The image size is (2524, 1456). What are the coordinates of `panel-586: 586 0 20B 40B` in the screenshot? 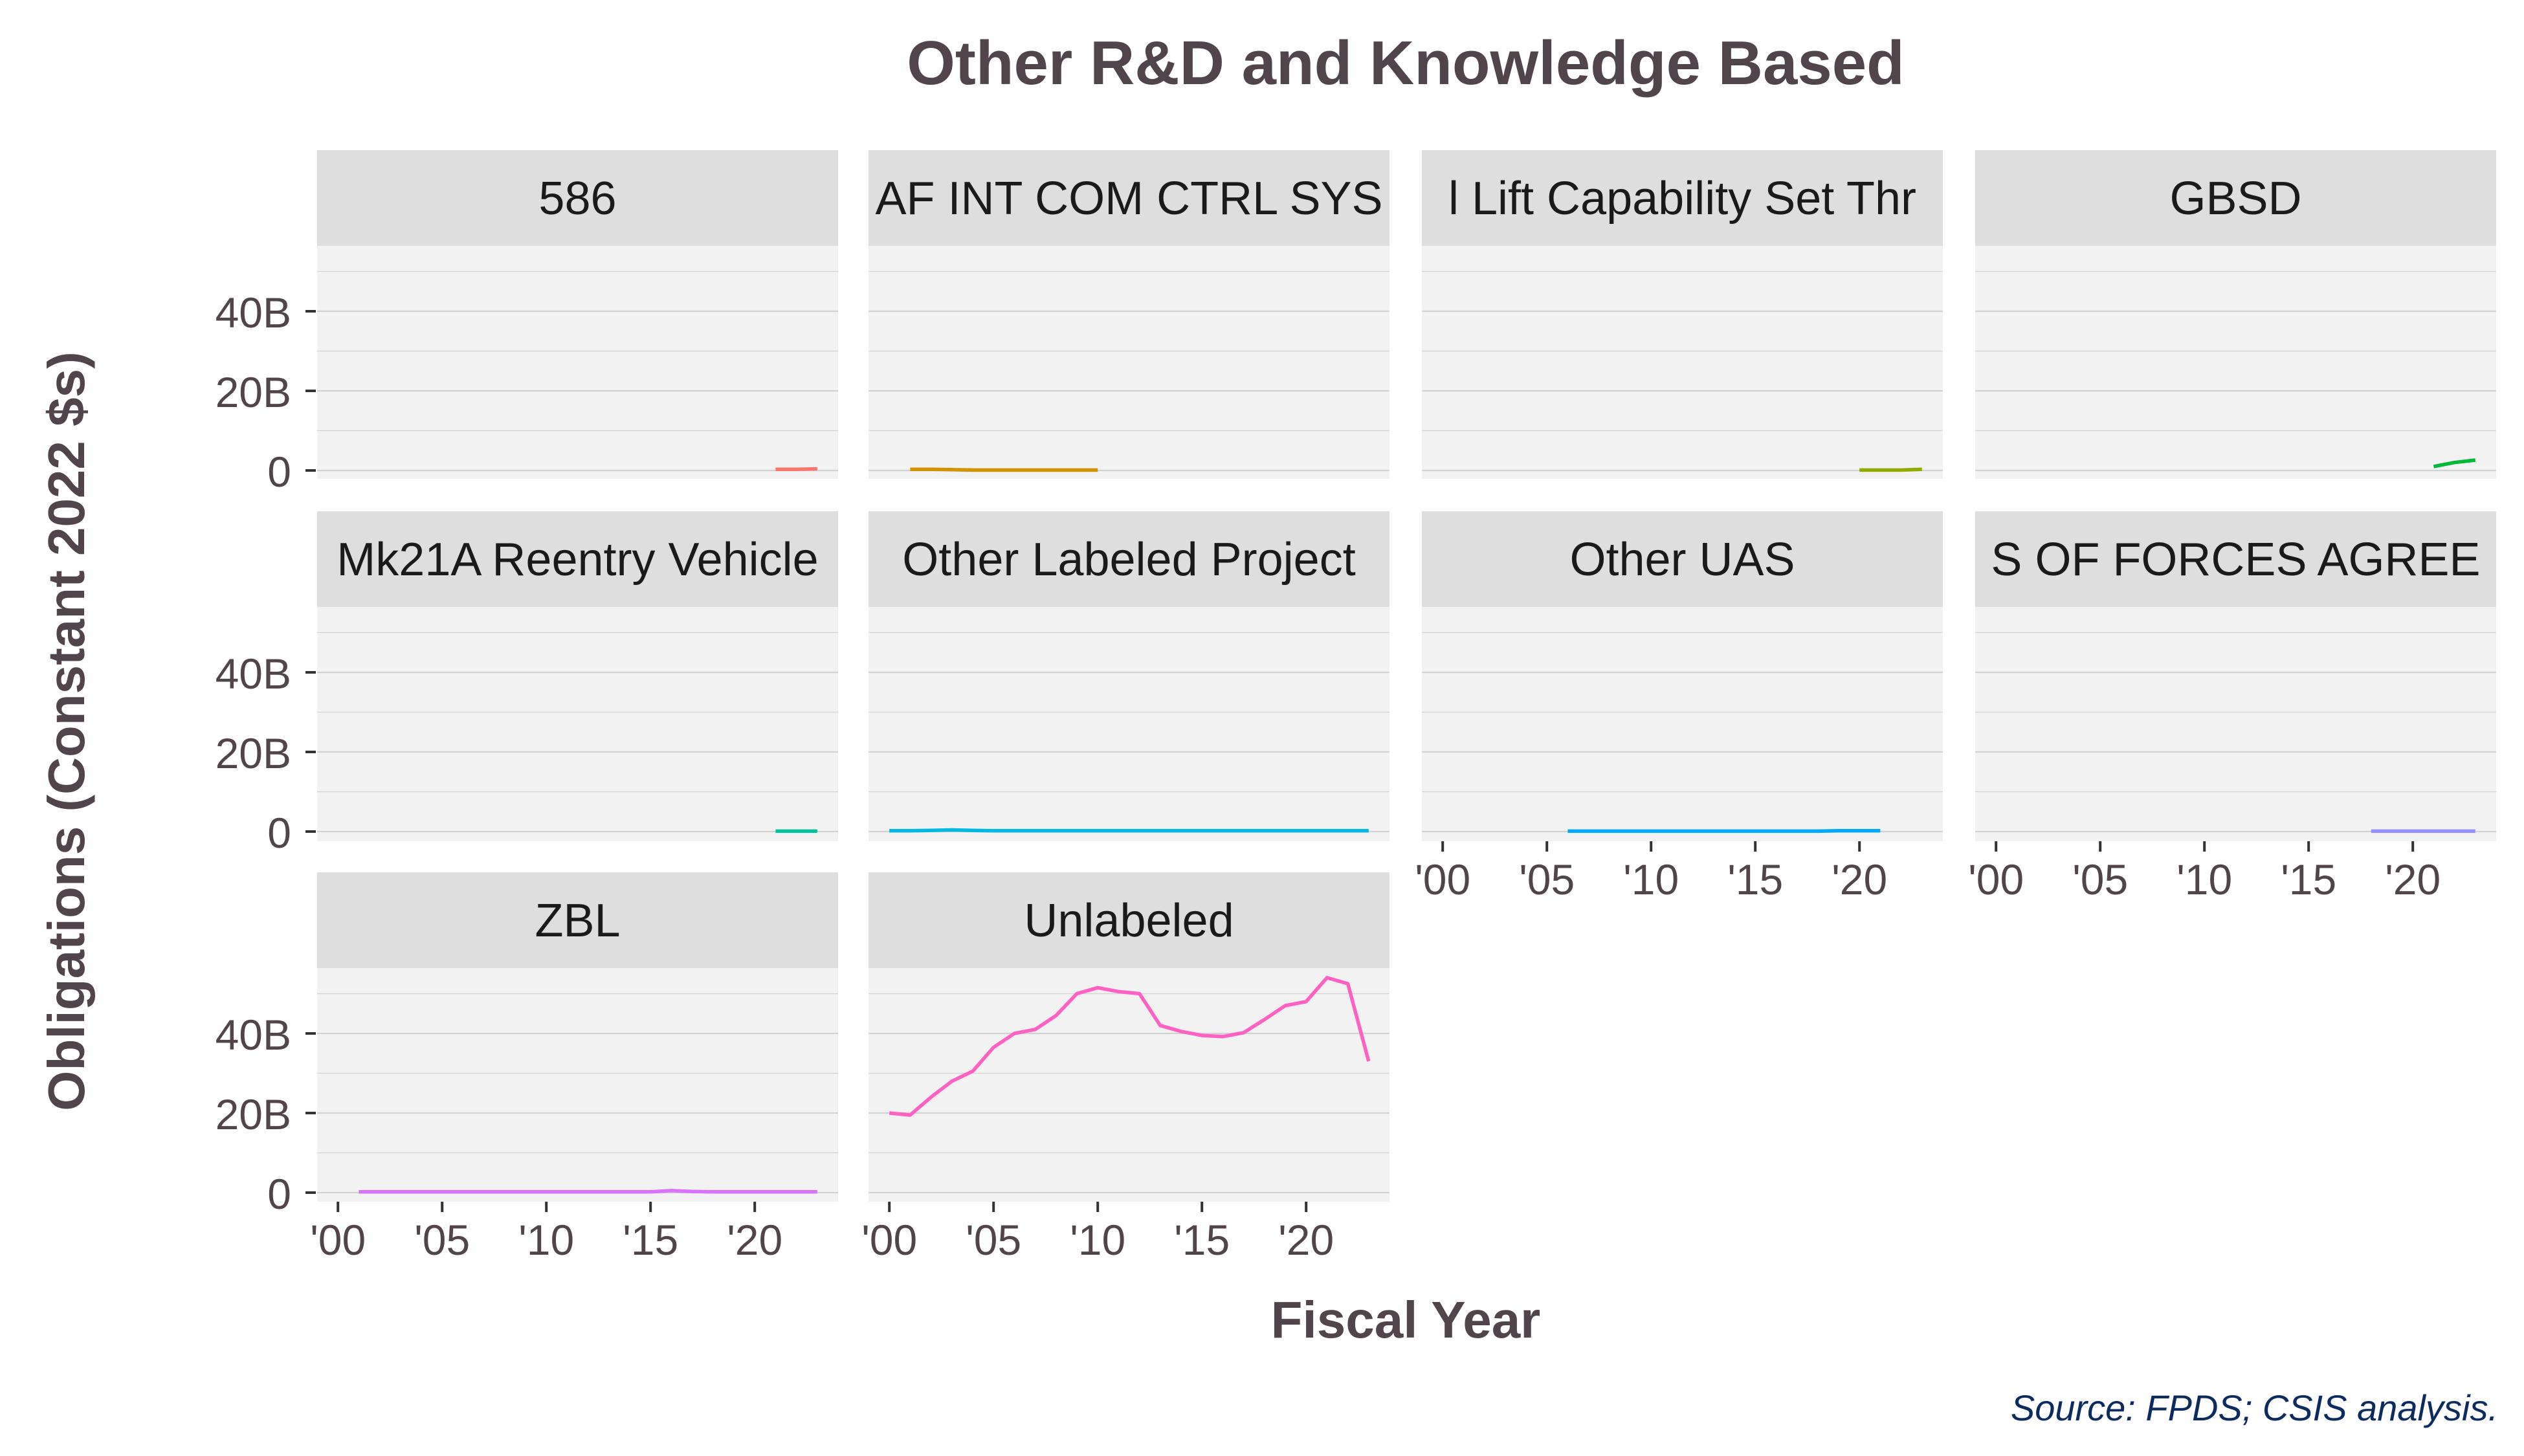 It's located at (527, 323).